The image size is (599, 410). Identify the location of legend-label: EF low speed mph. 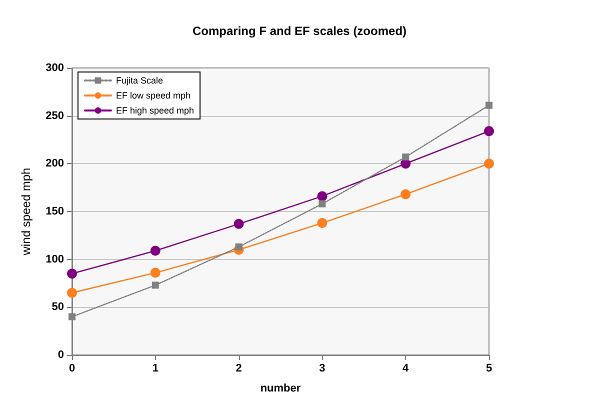
(153, 95).